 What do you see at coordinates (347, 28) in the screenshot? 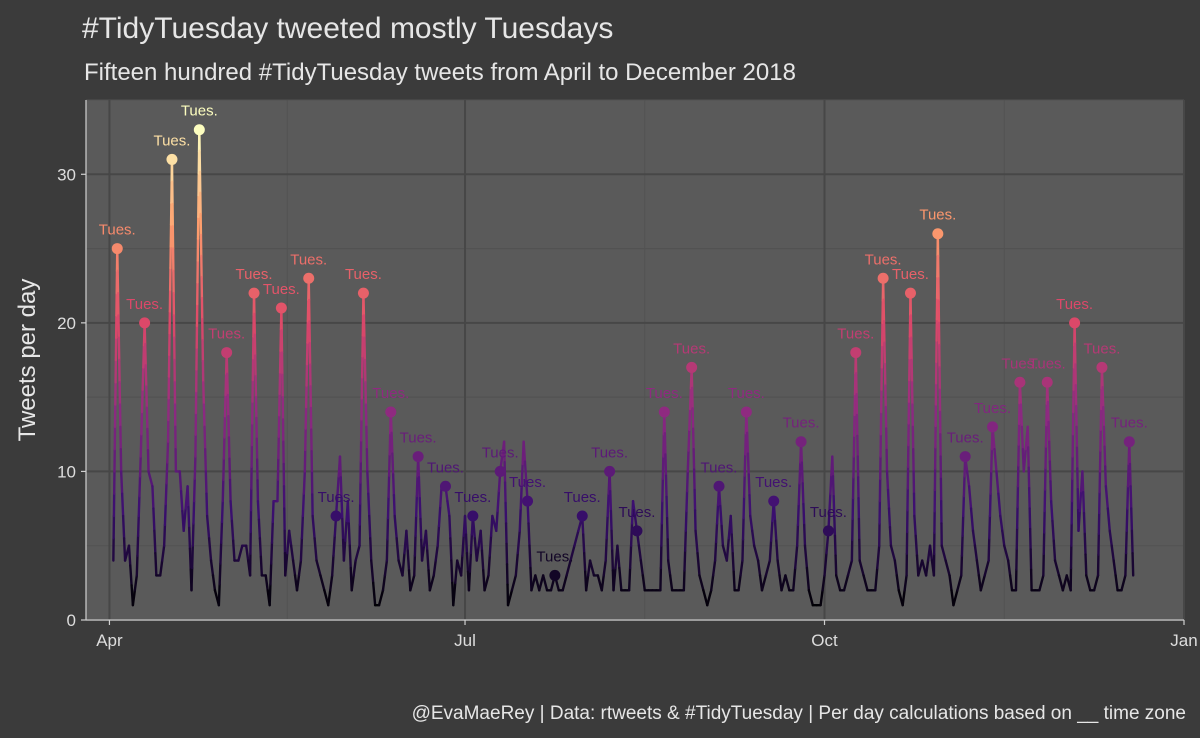
I see `chart-title: #TidyTuesday tweeted mostly Tuesdays` at bounding box center [347, 28].